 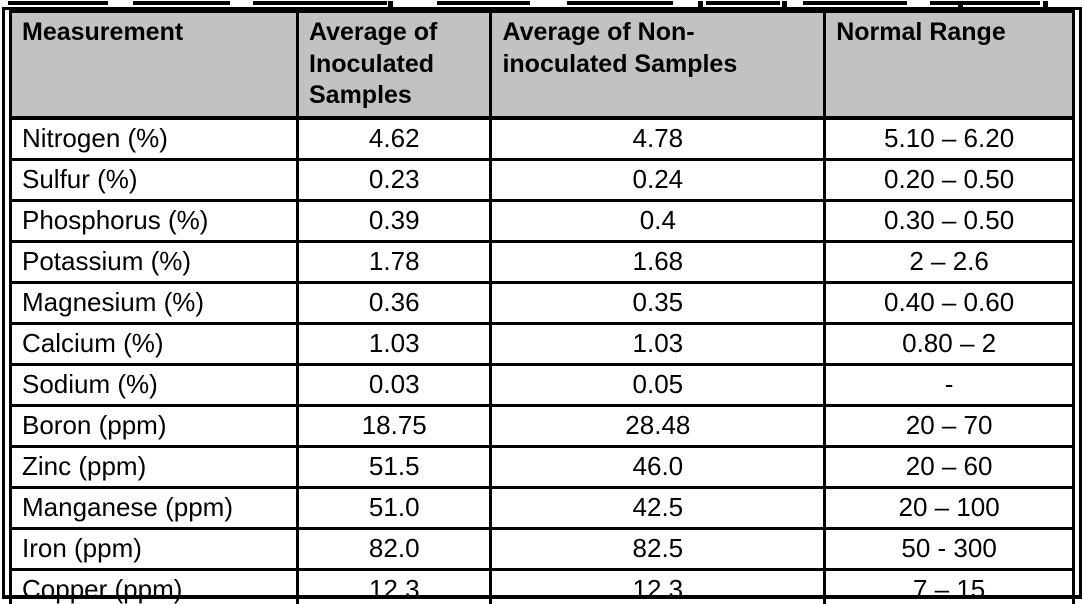 What do you see at coordinates (658, 261) in the screenshot?
I see `cell-non-inoculated: 1.68` at bounding box center [658, 261].